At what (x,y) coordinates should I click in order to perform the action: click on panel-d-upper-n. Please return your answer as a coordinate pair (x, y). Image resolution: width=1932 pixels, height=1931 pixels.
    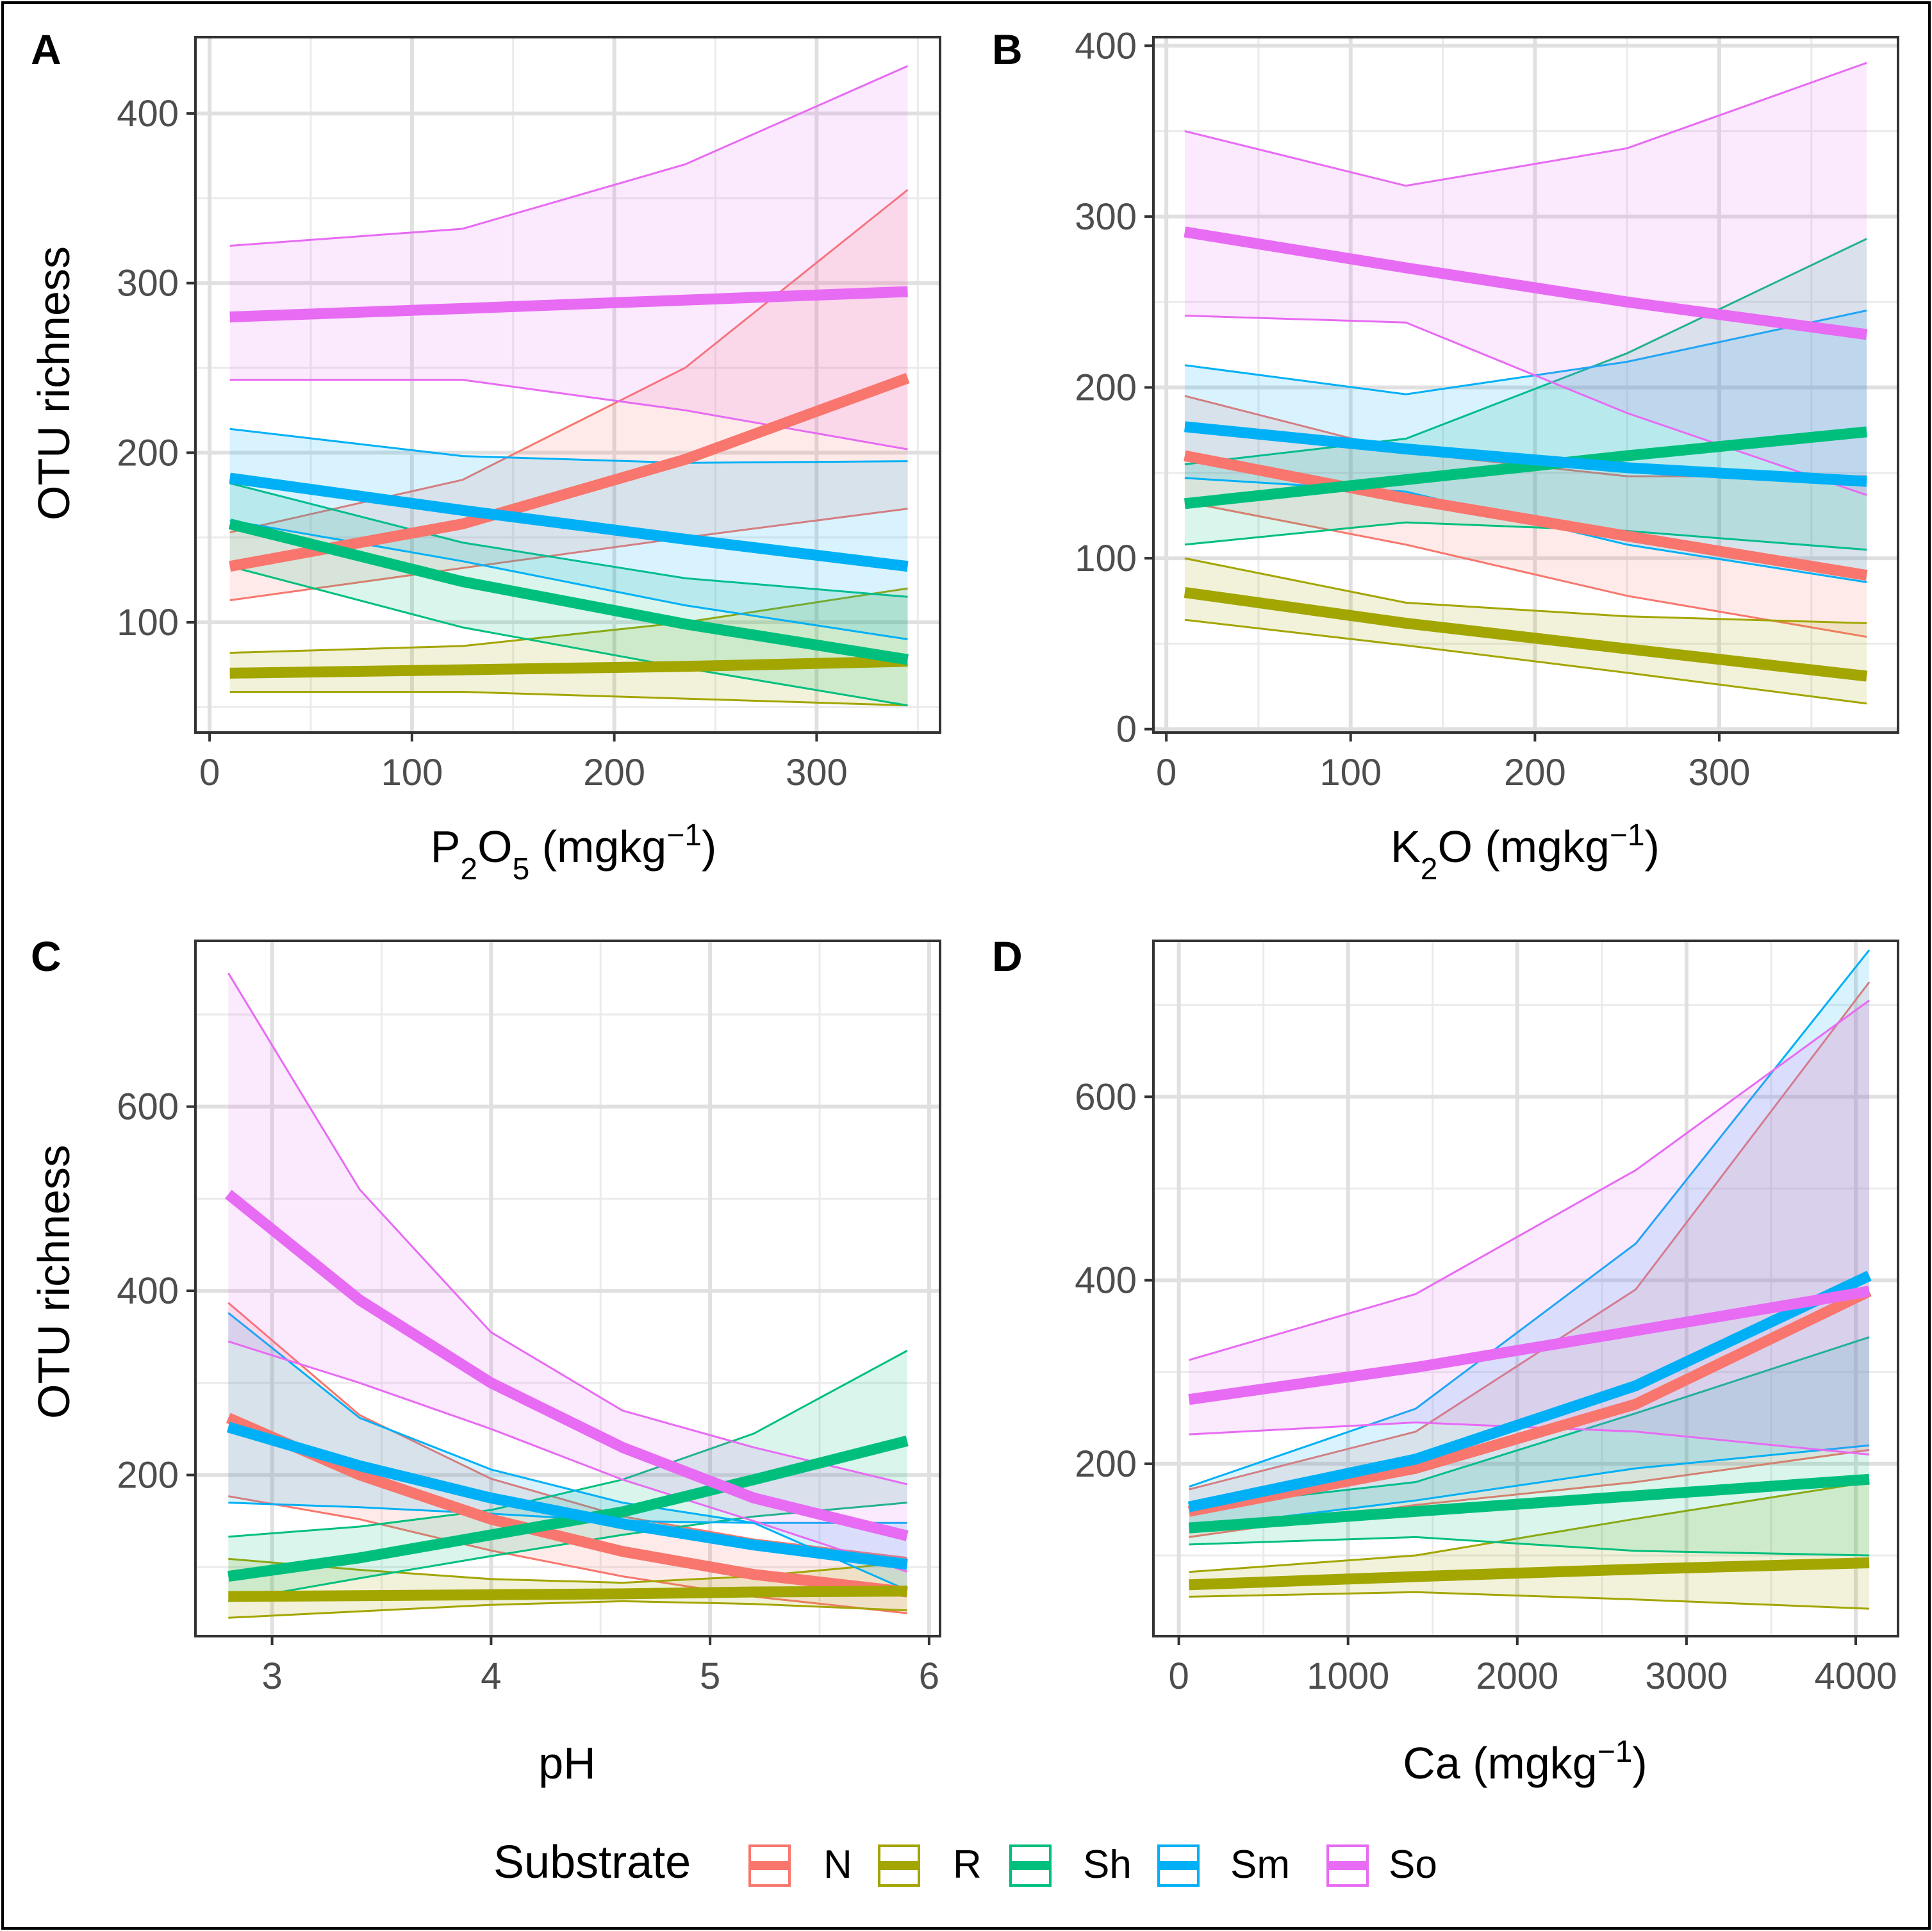
    Looking at the image, I should click on (1529, 1236).